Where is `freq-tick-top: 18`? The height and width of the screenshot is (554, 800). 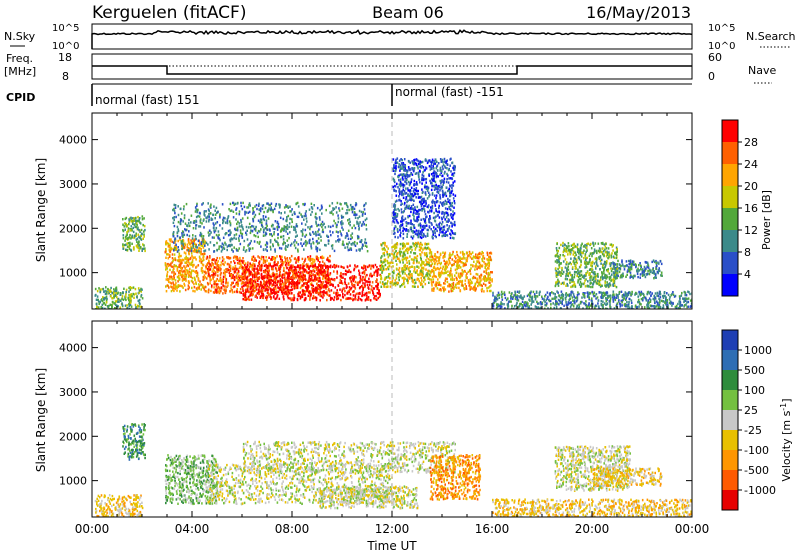 freq-tick-top: 18 is located at coordinates (65, 57).